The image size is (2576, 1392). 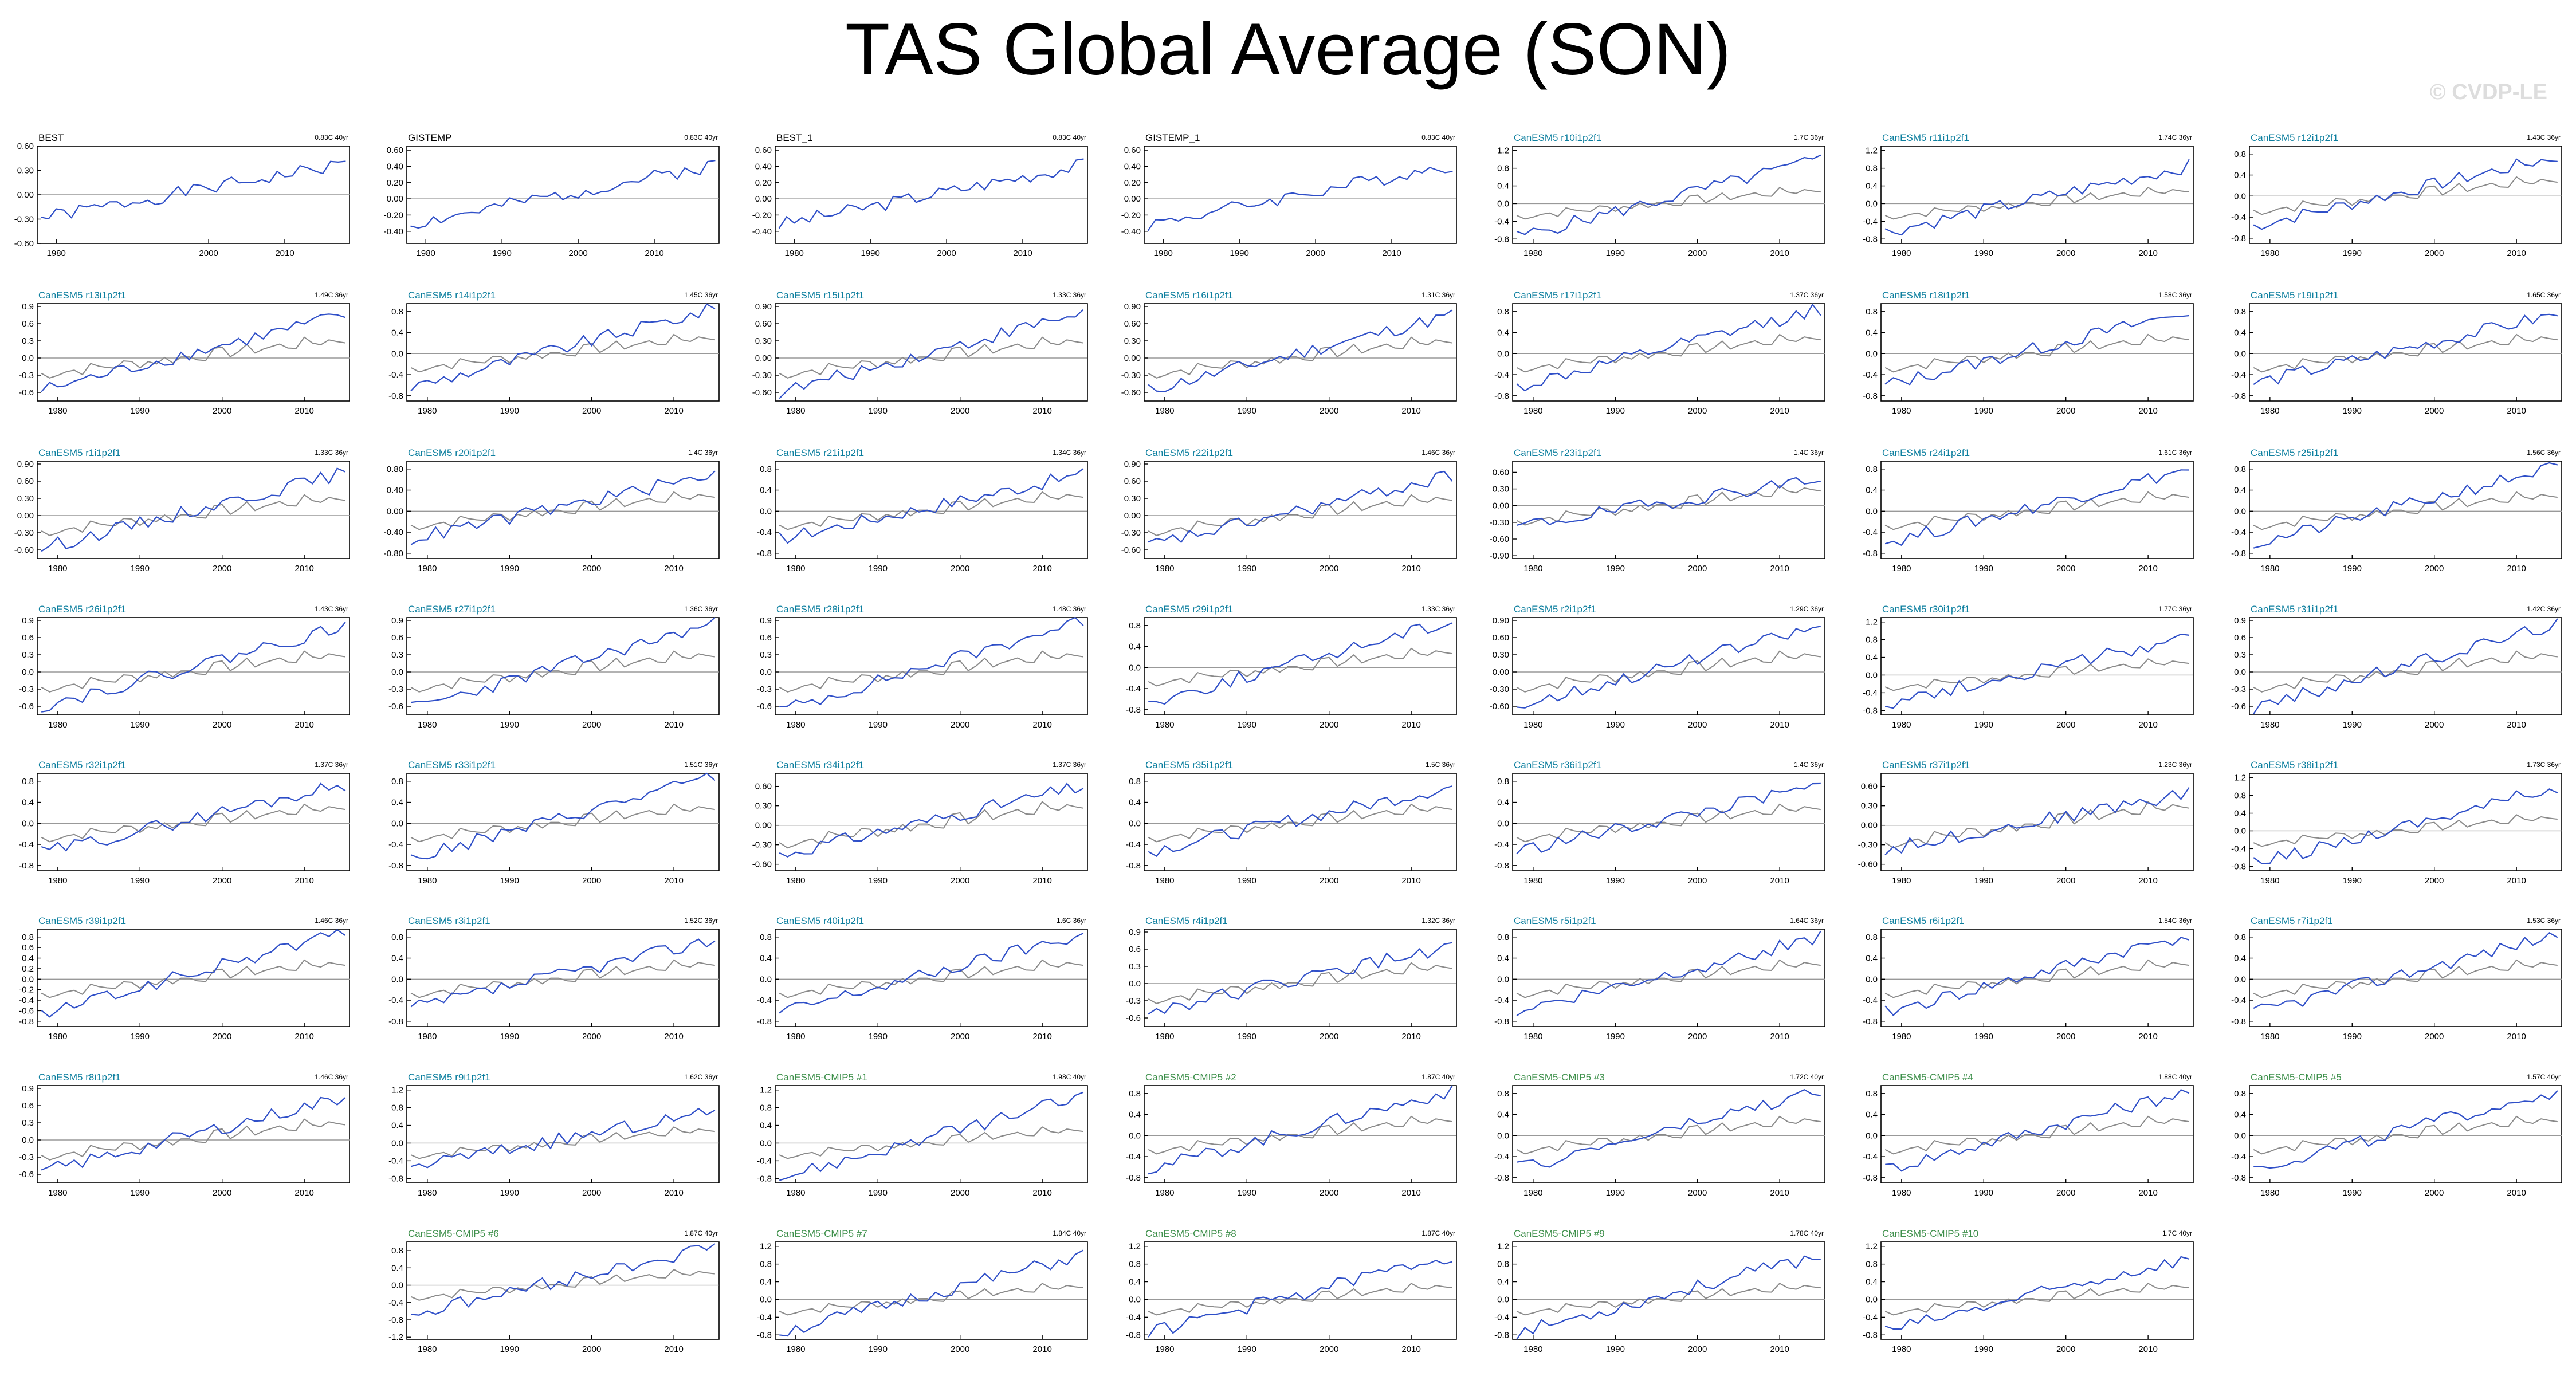 I want to click on panel-title: CanESM5 r12i1p2f1, so click(x=2295, y=137).